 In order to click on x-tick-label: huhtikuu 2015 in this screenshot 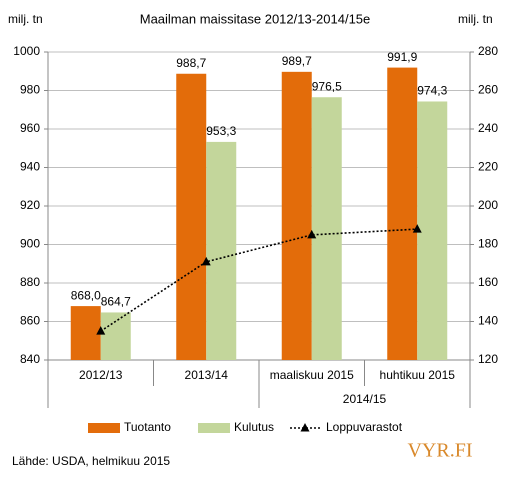, I will do `click(418, 375)`.